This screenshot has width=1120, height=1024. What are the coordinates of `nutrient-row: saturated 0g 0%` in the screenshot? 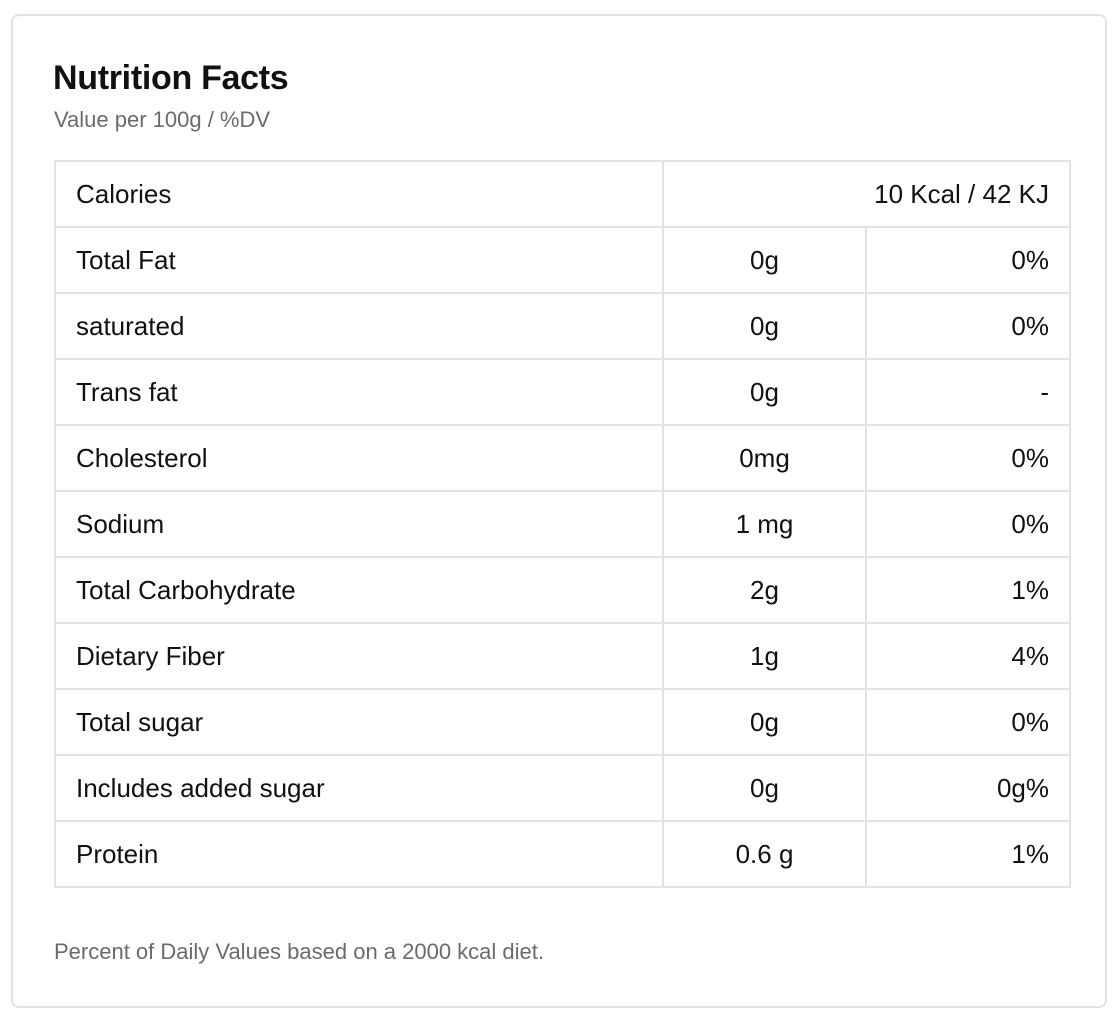 It's located at (562, 326).